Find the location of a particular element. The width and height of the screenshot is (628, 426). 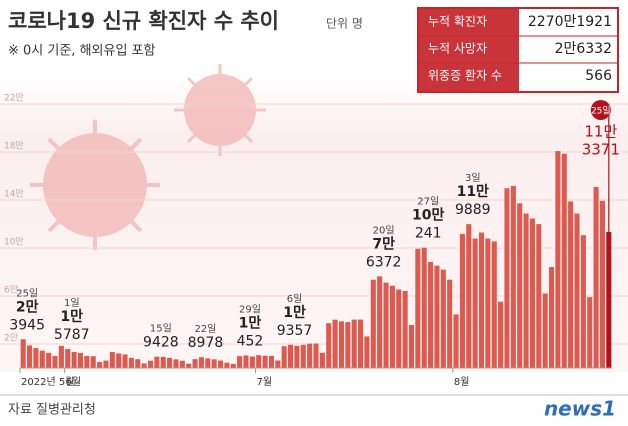

date-label: 22일 is located at coordinates (205, 329).